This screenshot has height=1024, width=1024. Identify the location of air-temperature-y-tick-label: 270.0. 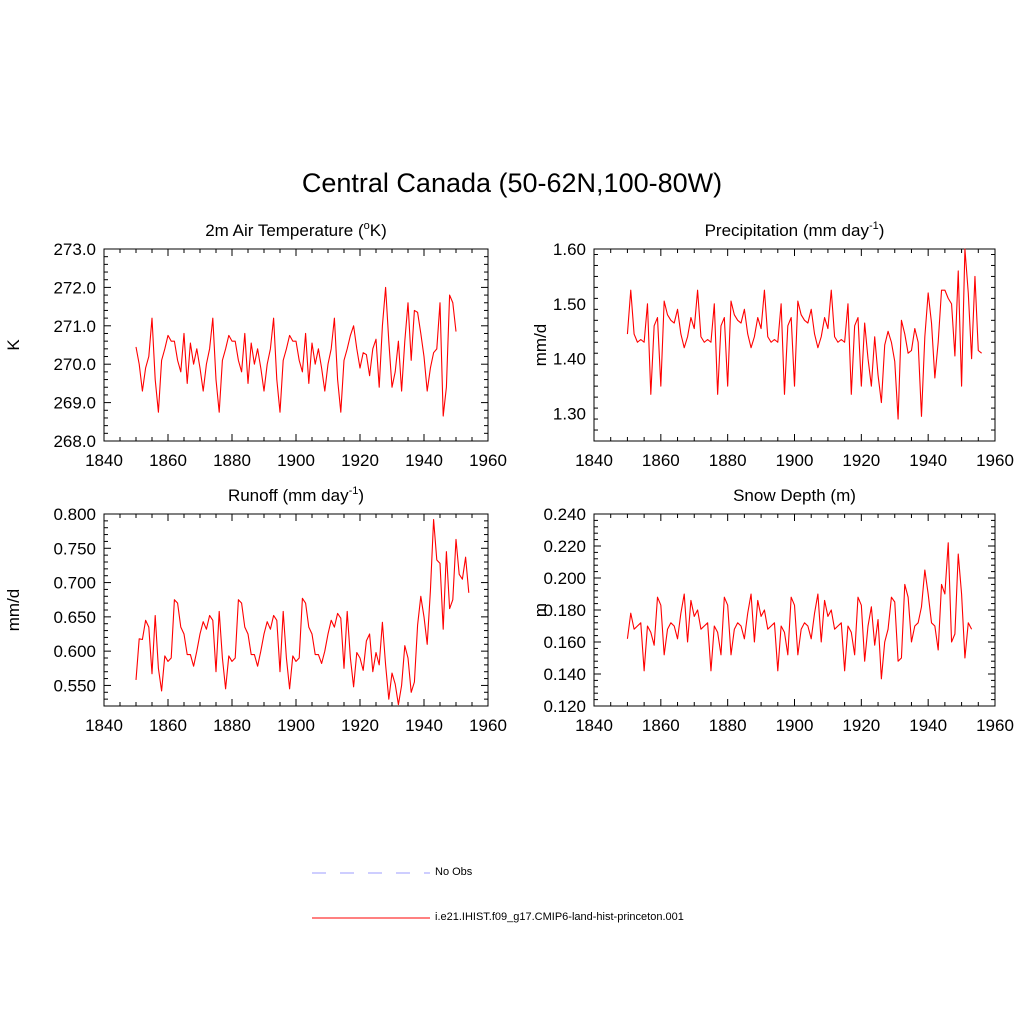
(74, 364).